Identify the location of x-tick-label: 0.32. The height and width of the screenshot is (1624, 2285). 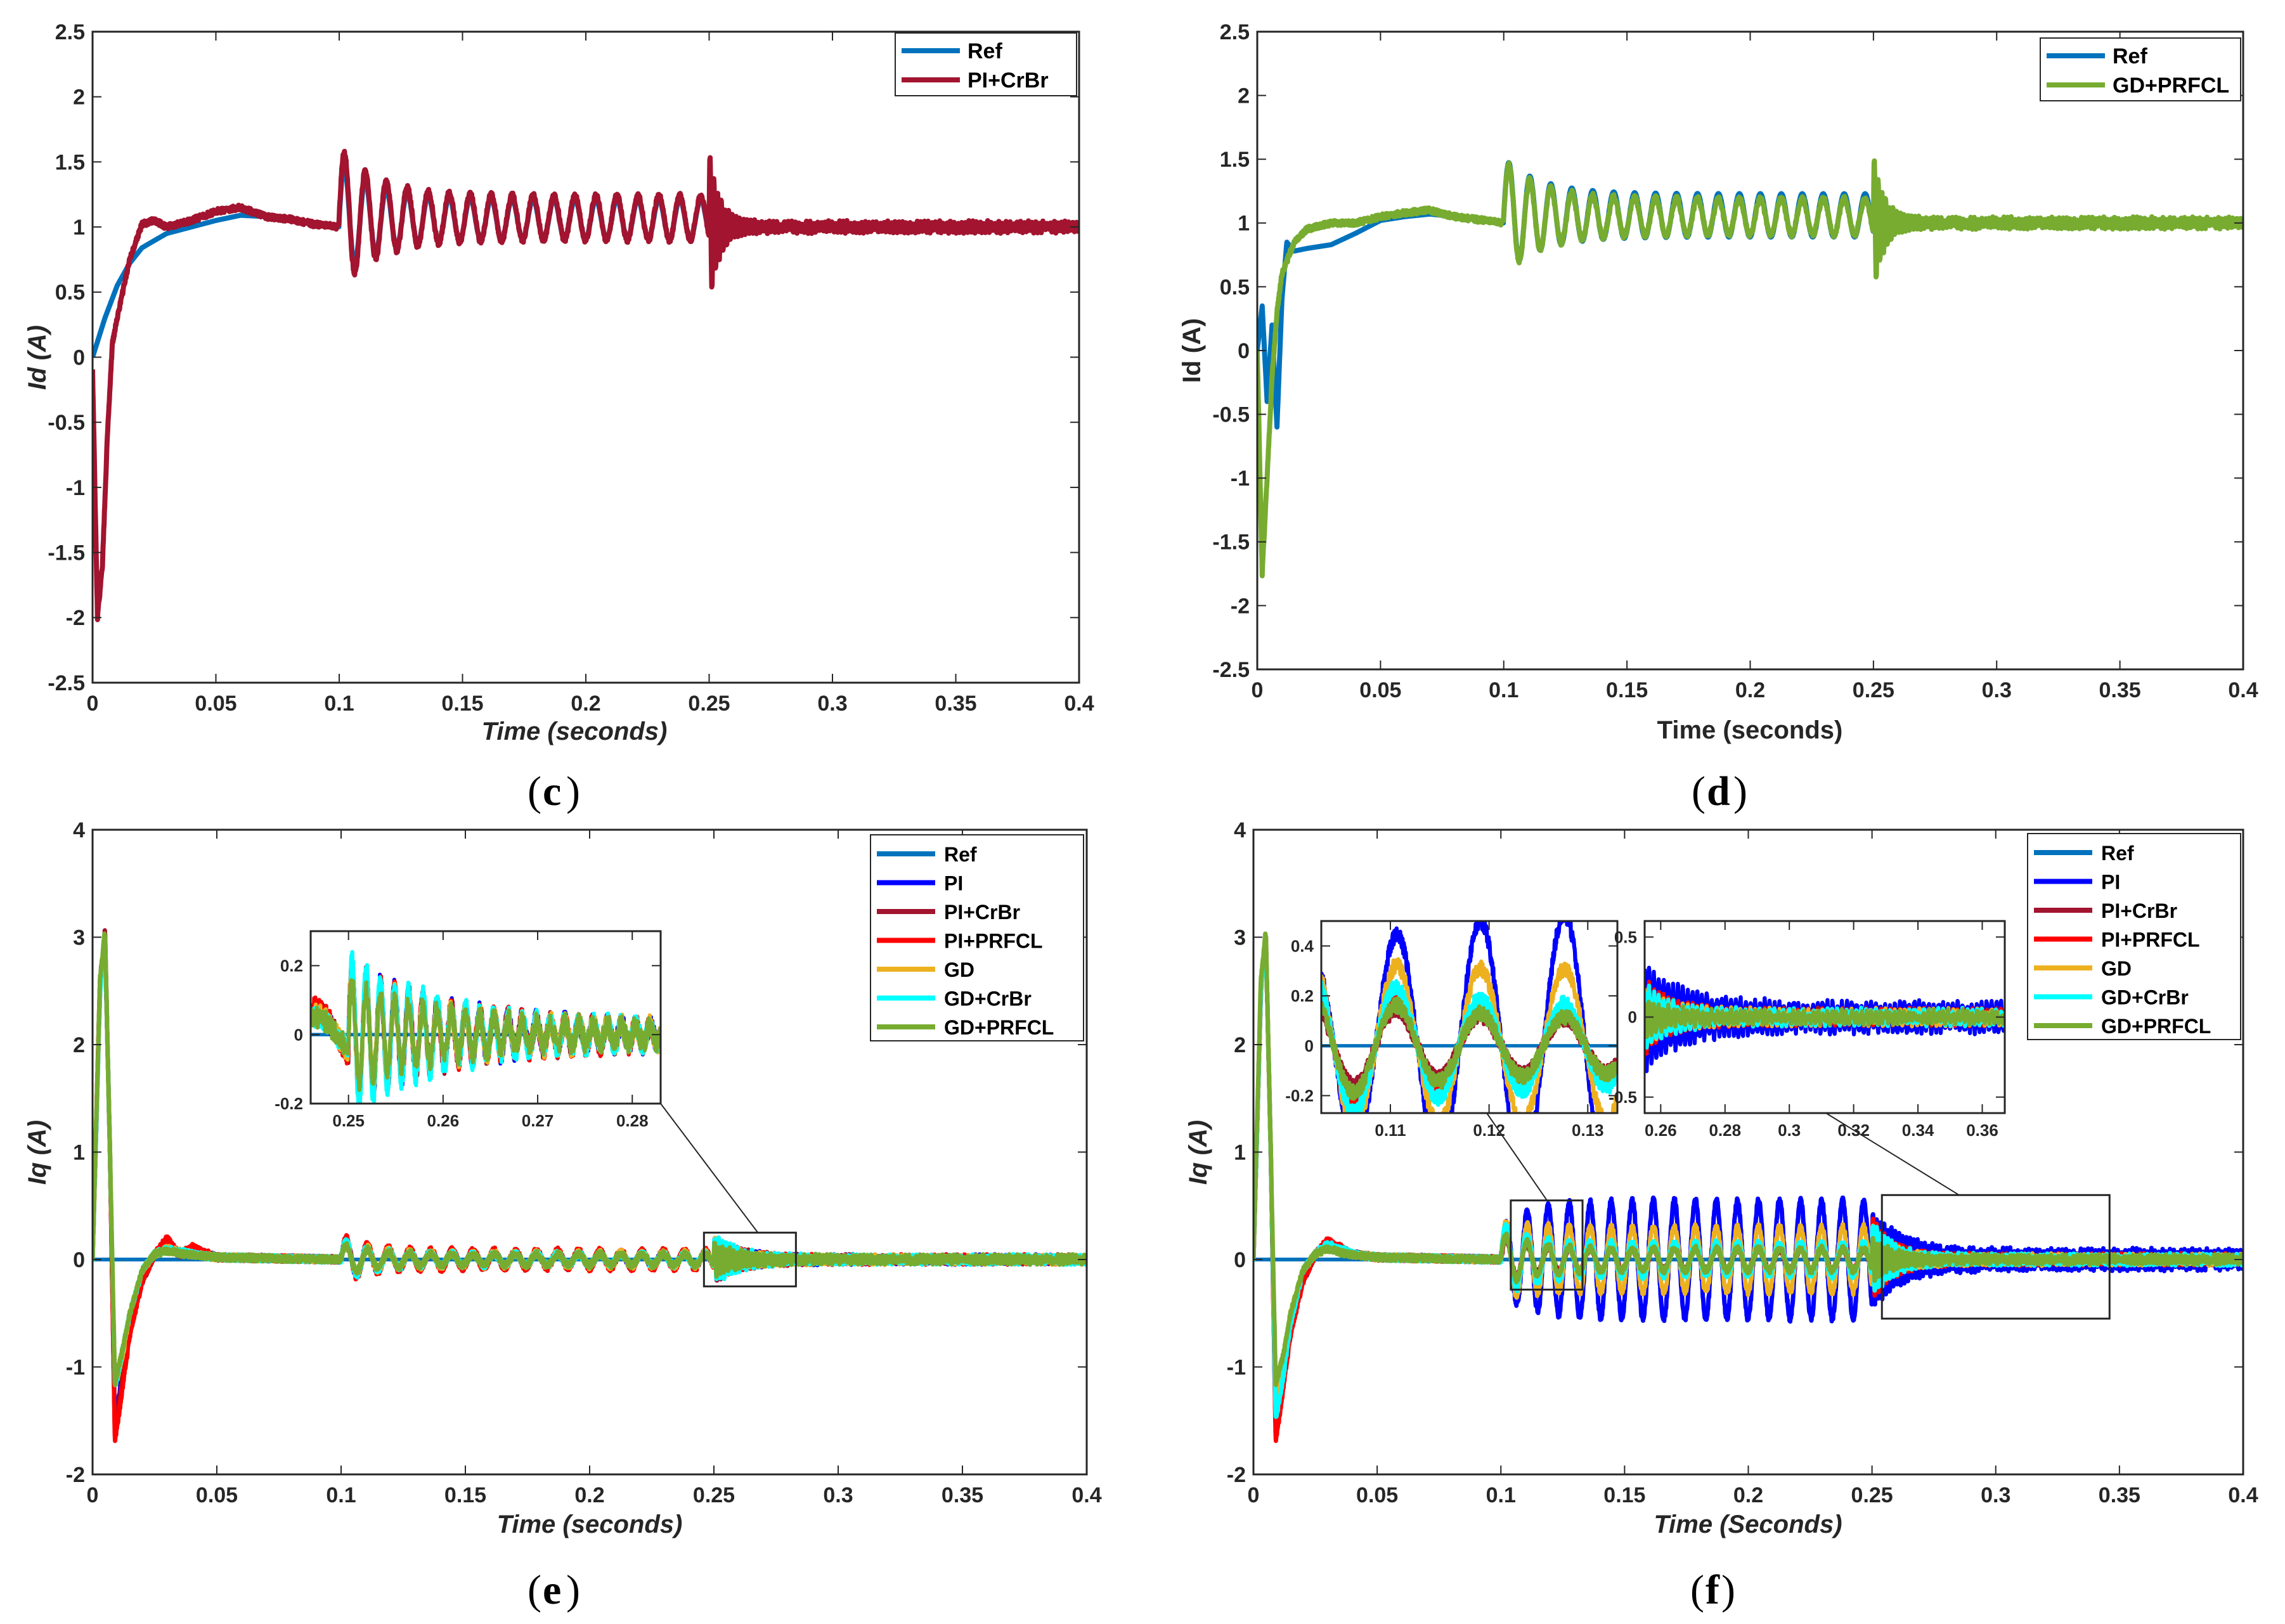
(1853, 1131).